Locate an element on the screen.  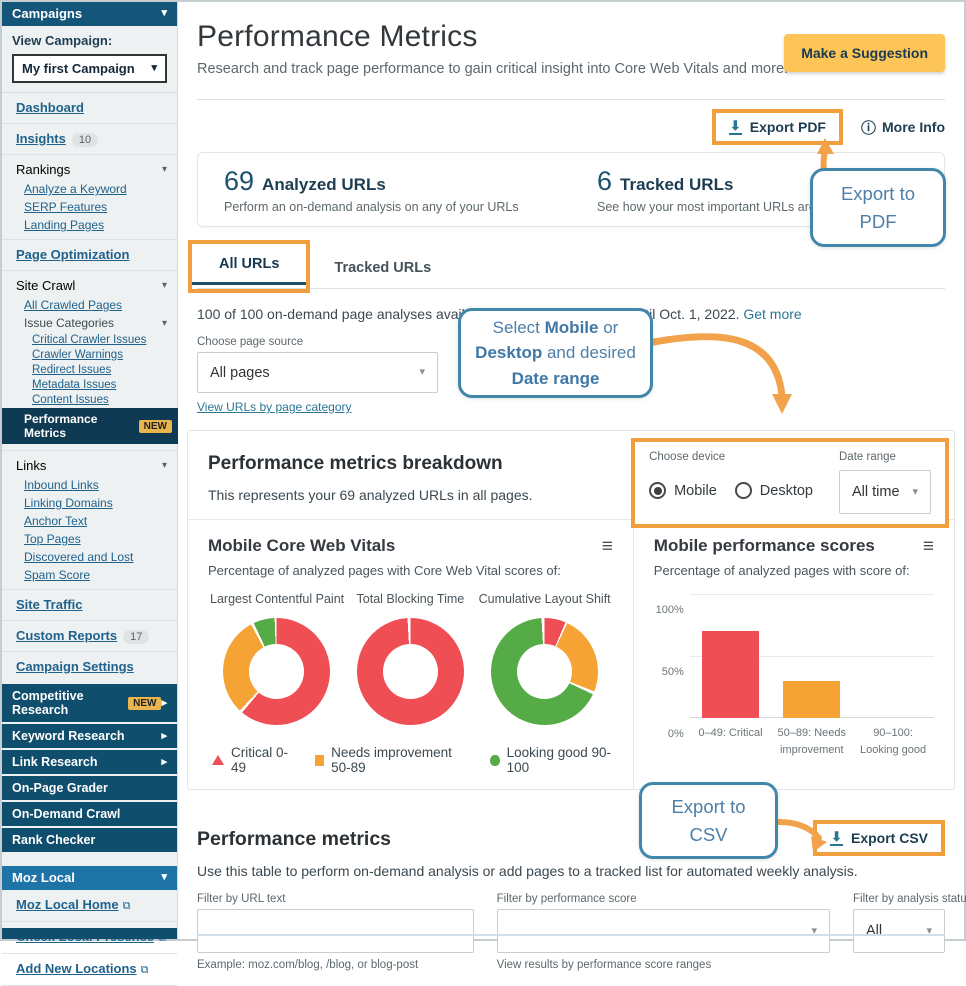
score-filter-select: ▾ is located at coordinates (663, 931).